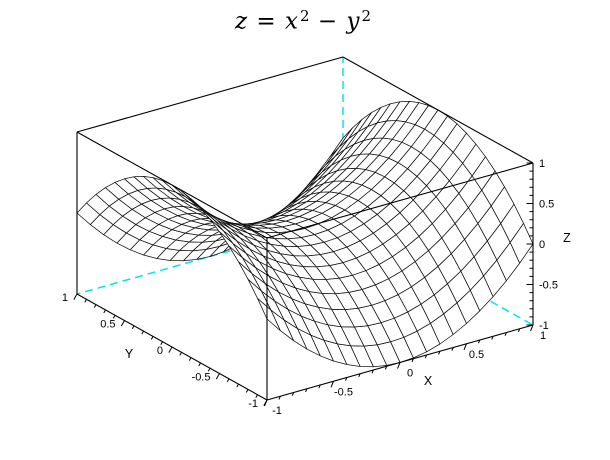  Describe the element at coordinates (476, 355) in the screenshot. I see `x-axis-tick-label: 0.5` at that location.